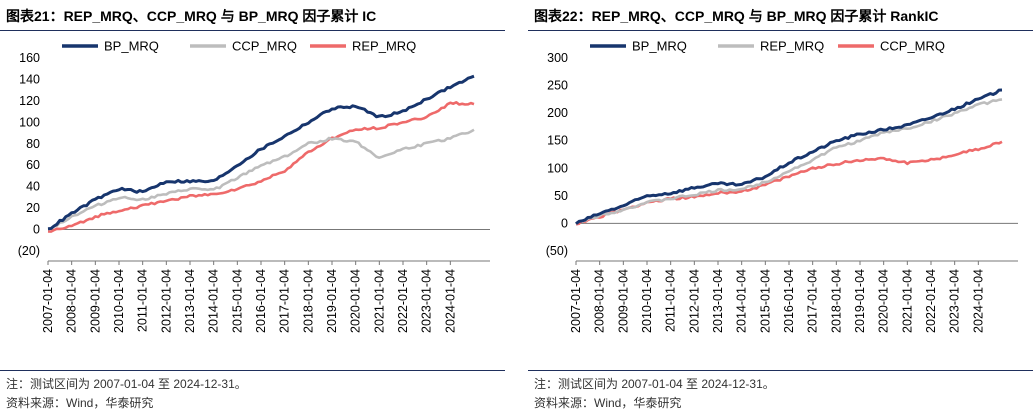 The height and width of the screenshot is (414, 1035). What do you see at coordinates (557, 58) in the screenshot?
I see `y-tick-label: 300` at bounding box center [557, 58].